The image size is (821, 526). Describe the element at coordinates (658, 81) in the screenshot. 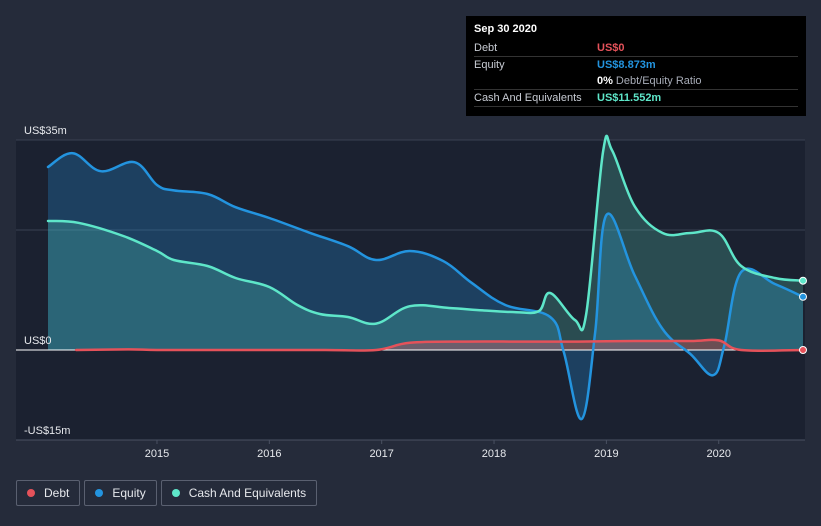

I see `tooltip-ratio-label: Debt/Equity Ratio` at that location.